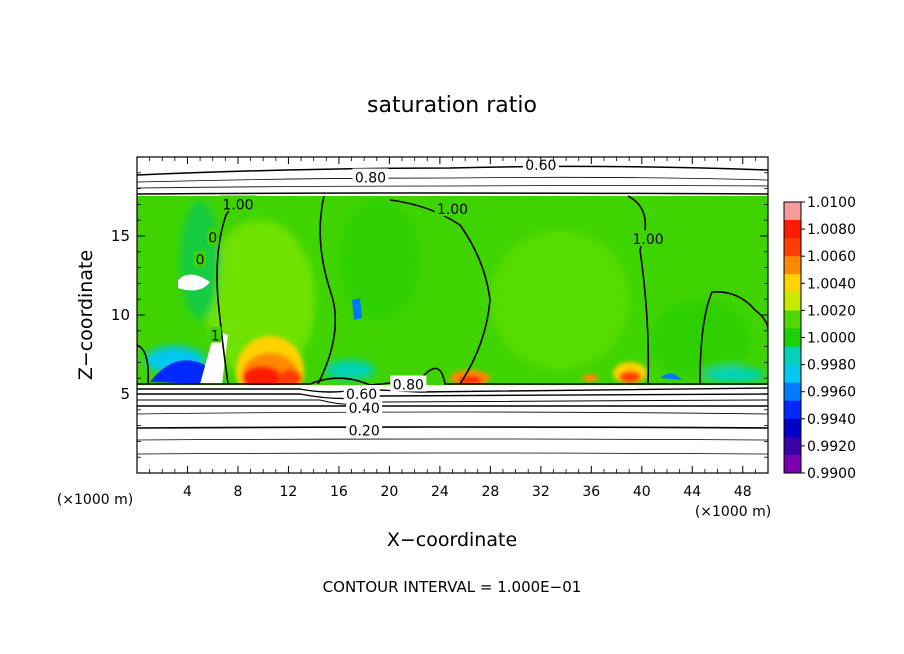 This screenshot has width=904, height=654. Describe the element at coordinates (591, 492) in the screenshot. I see `x-tick-label: 36` at that location.